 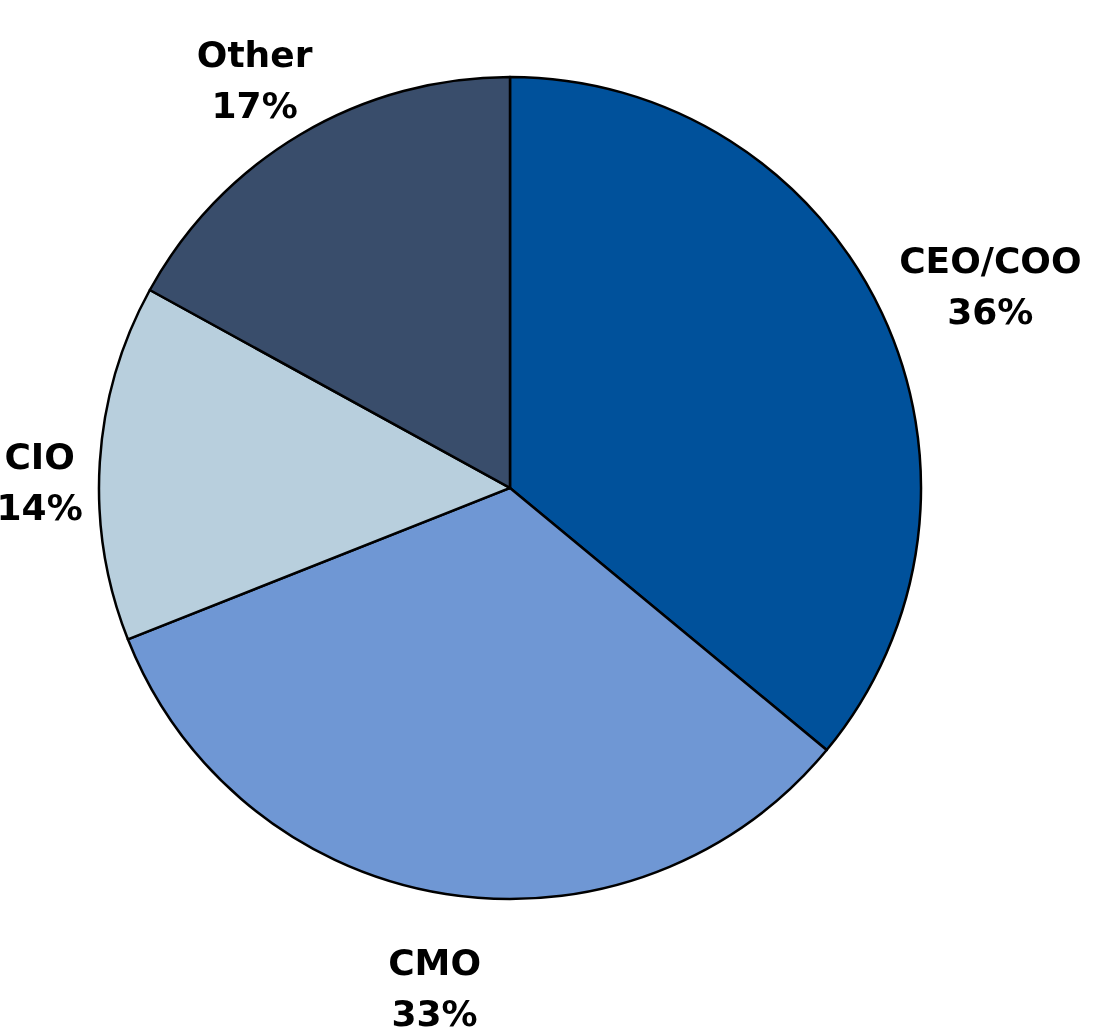 I want to click on slice-label: CIO, so click(x=39, y=457).